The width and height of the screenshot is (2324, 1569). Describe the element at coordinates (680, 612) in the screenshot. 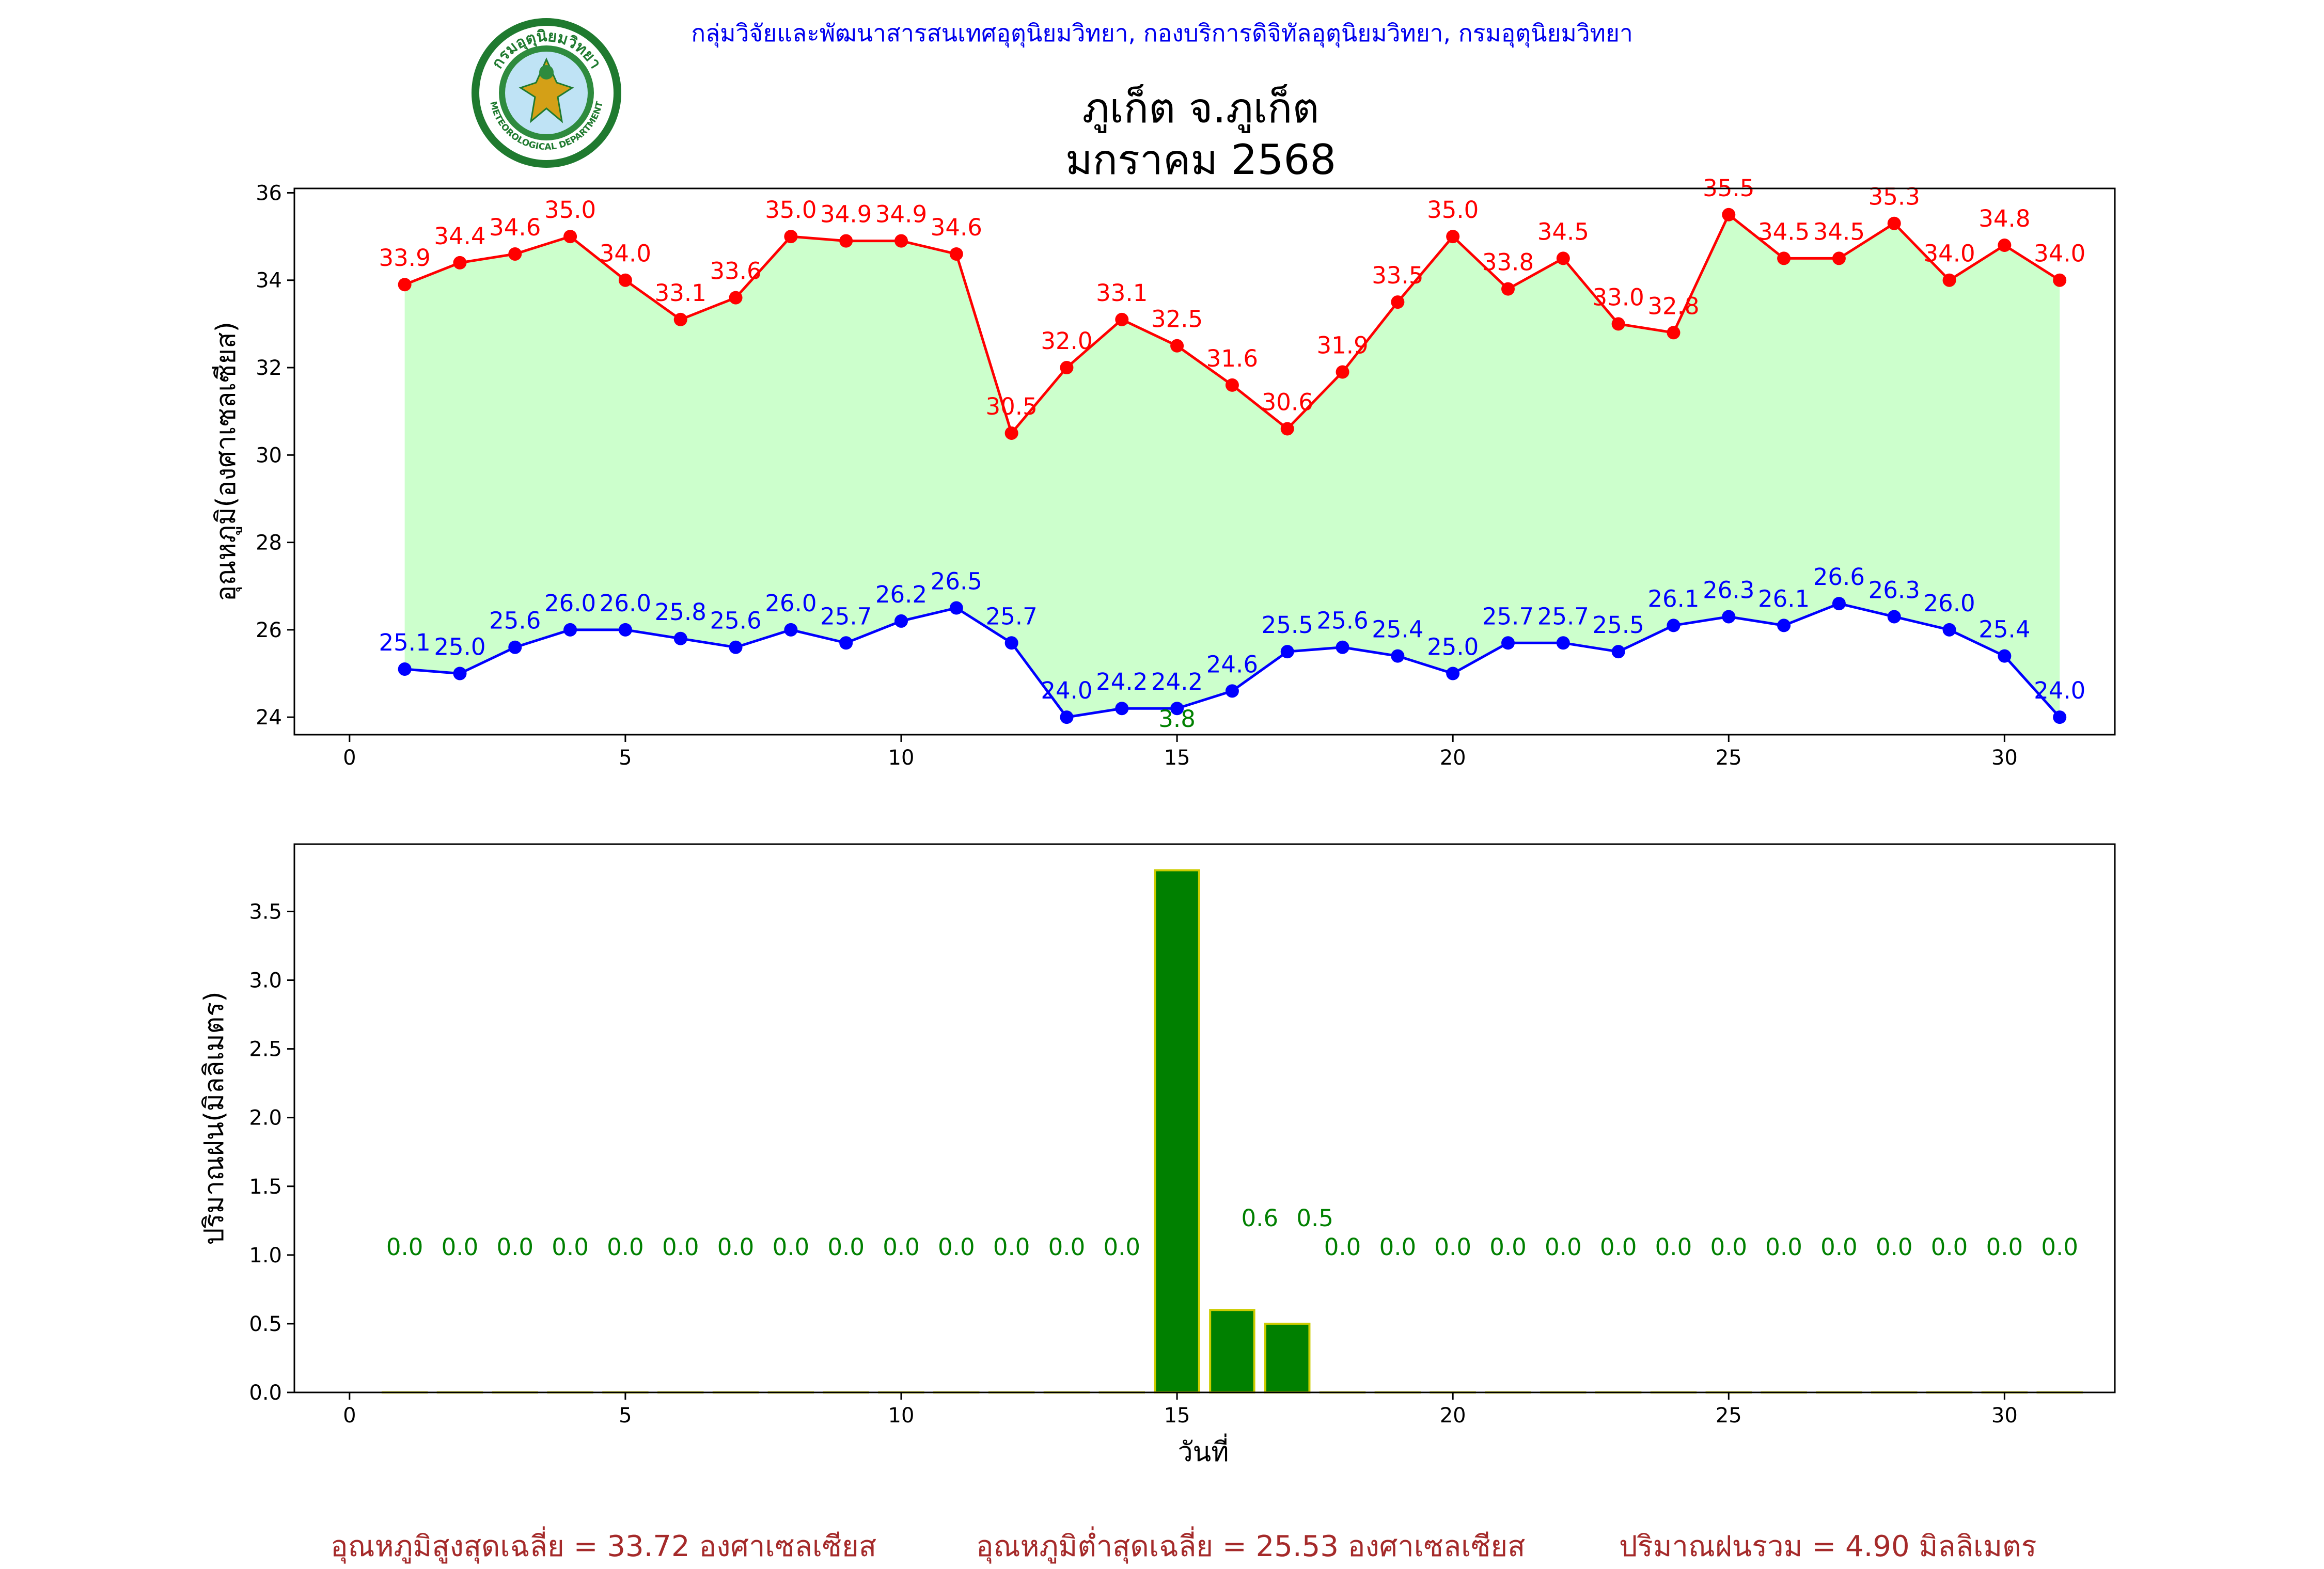

I see `min-temperature-label: 25.8` at that location.